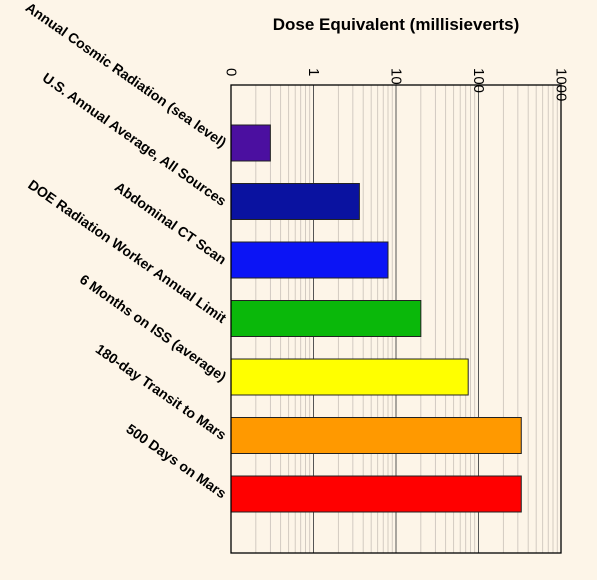 Image resolution: width=597 pixels, height=580 pixels. I want to click on chart-title: Dose Equivalent (millisieverts), so click(396, 24).